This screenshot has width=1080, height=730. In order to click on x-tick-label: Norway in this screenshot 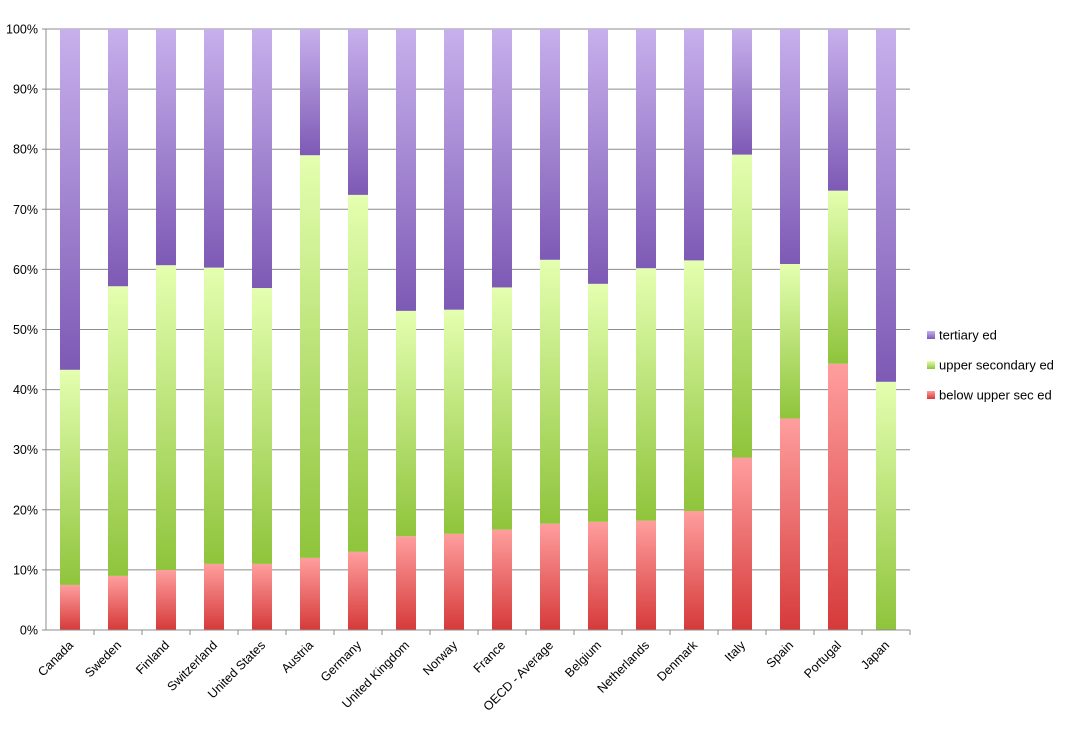, I will do `click(440, 658)`.